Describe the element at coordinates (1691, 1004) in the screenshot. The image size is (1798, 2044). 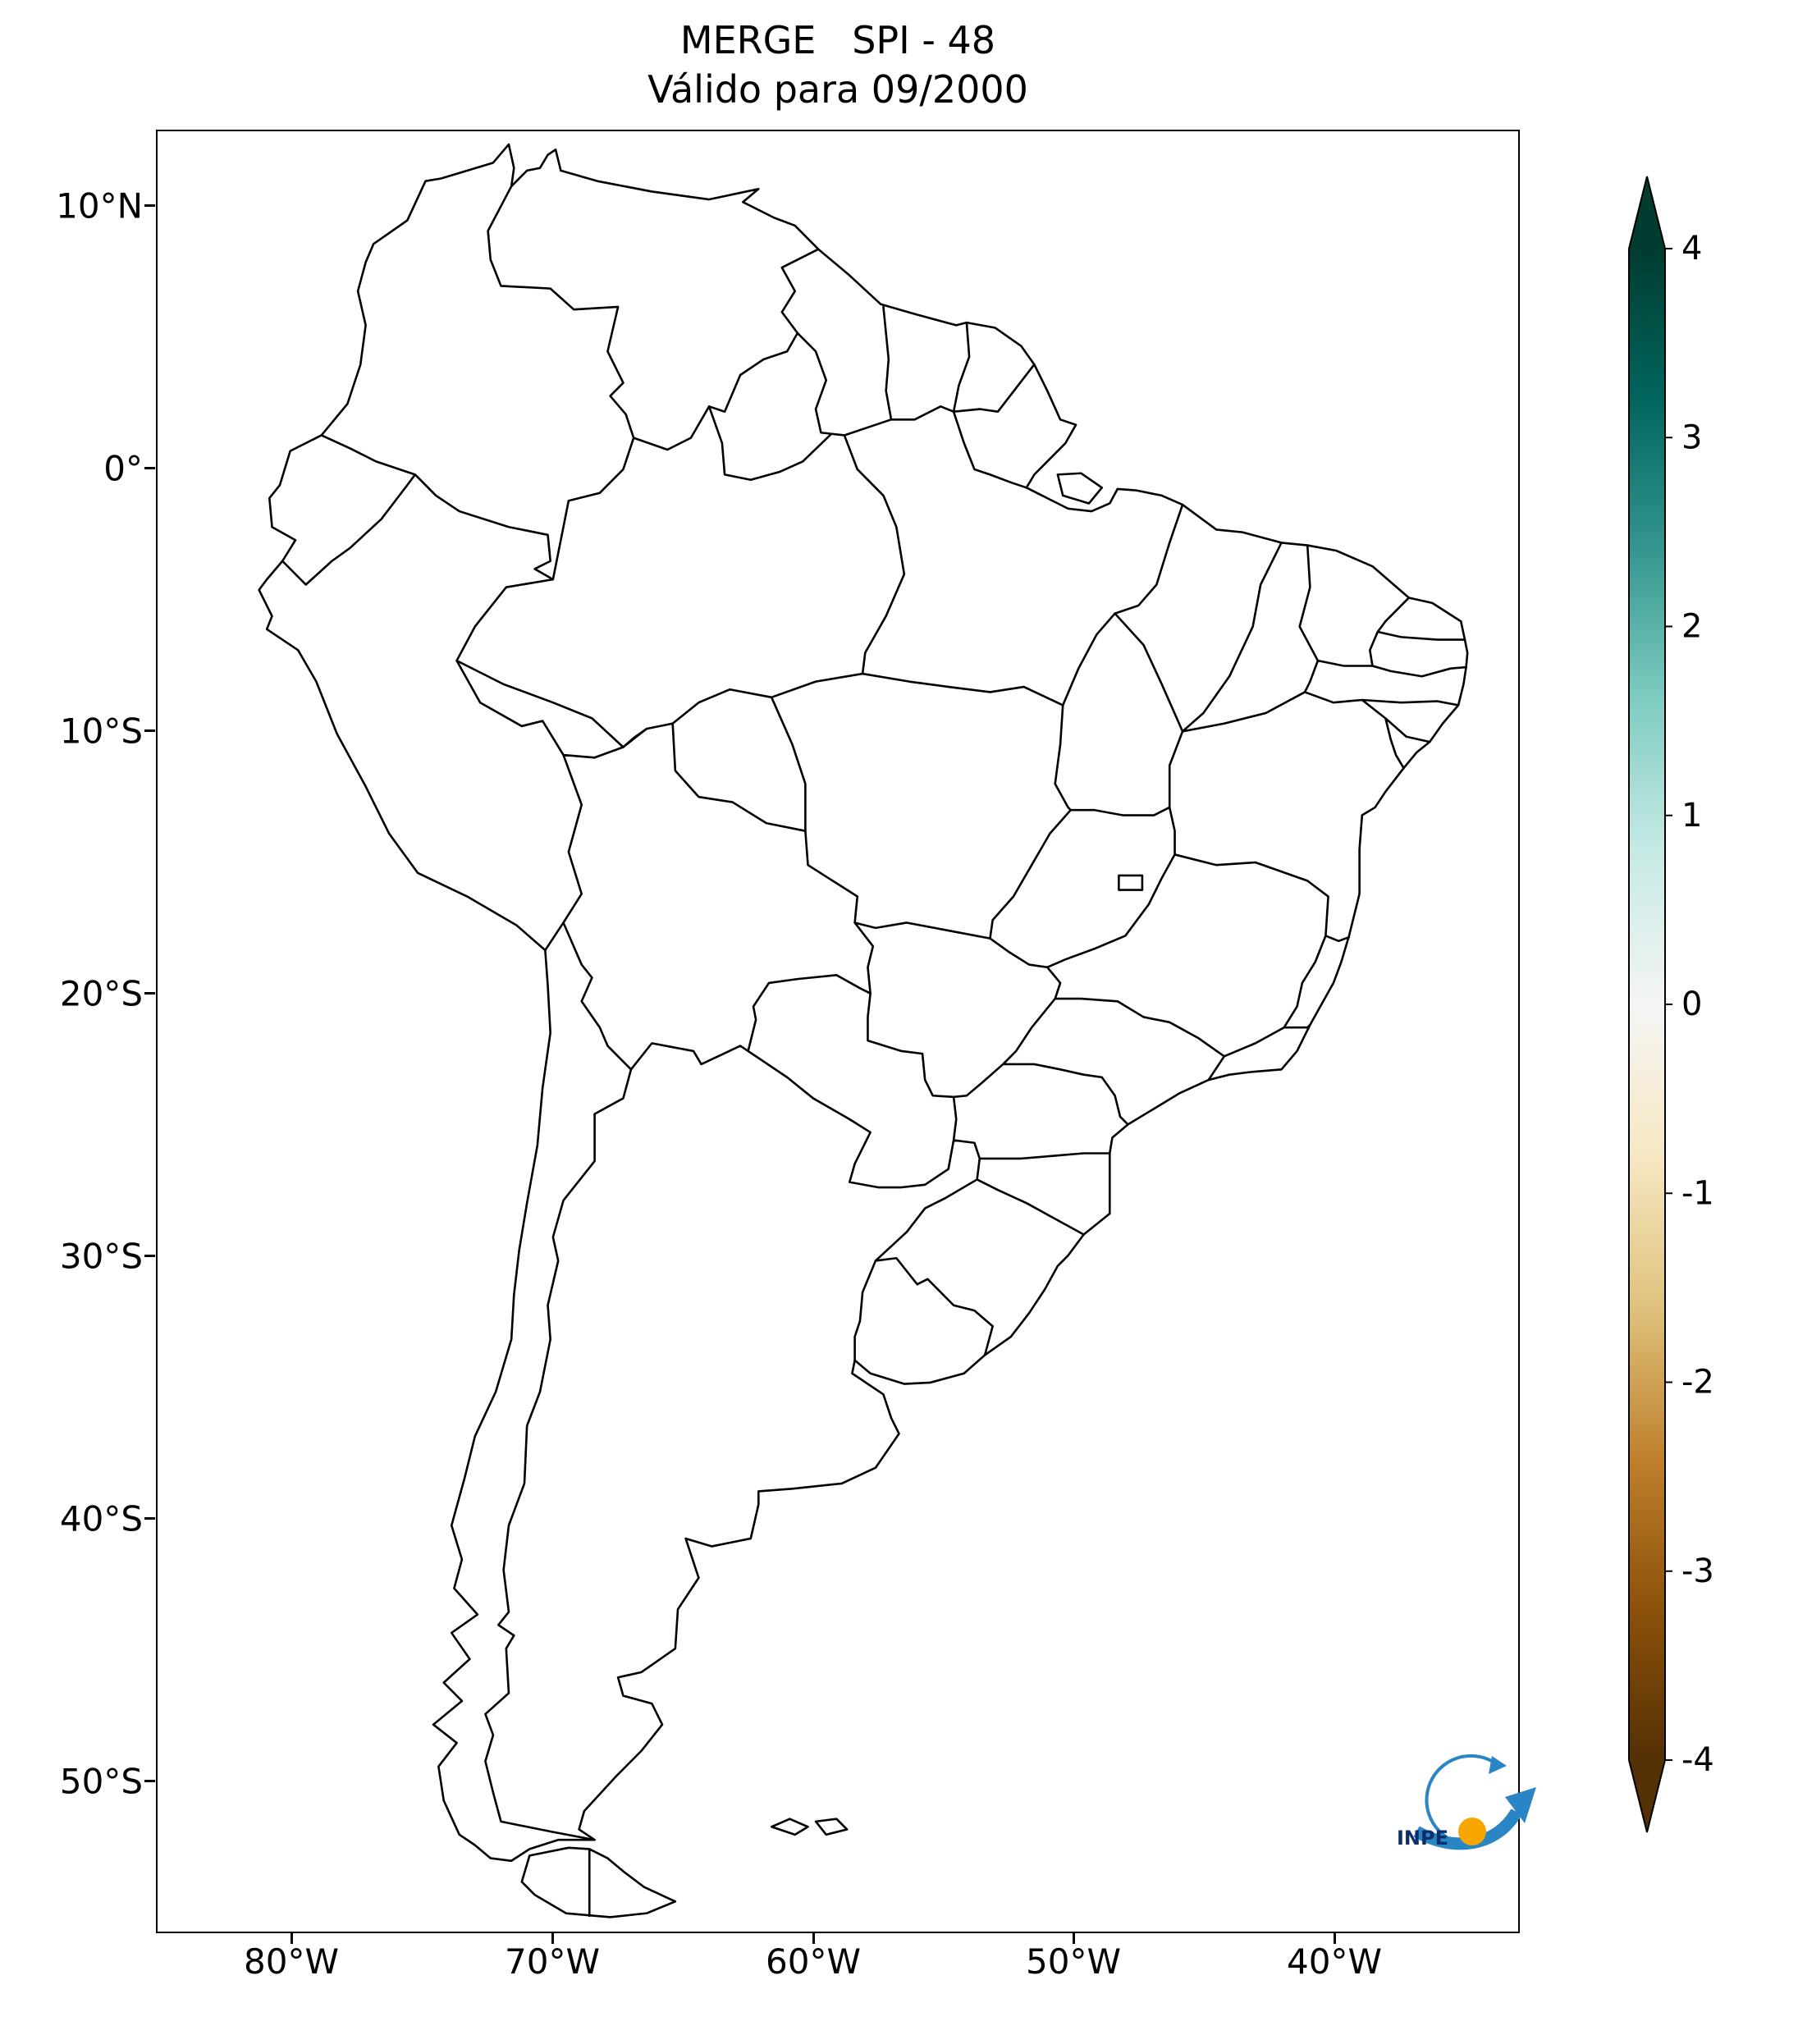
I see `colorbar-tick-label: 0` at that location.